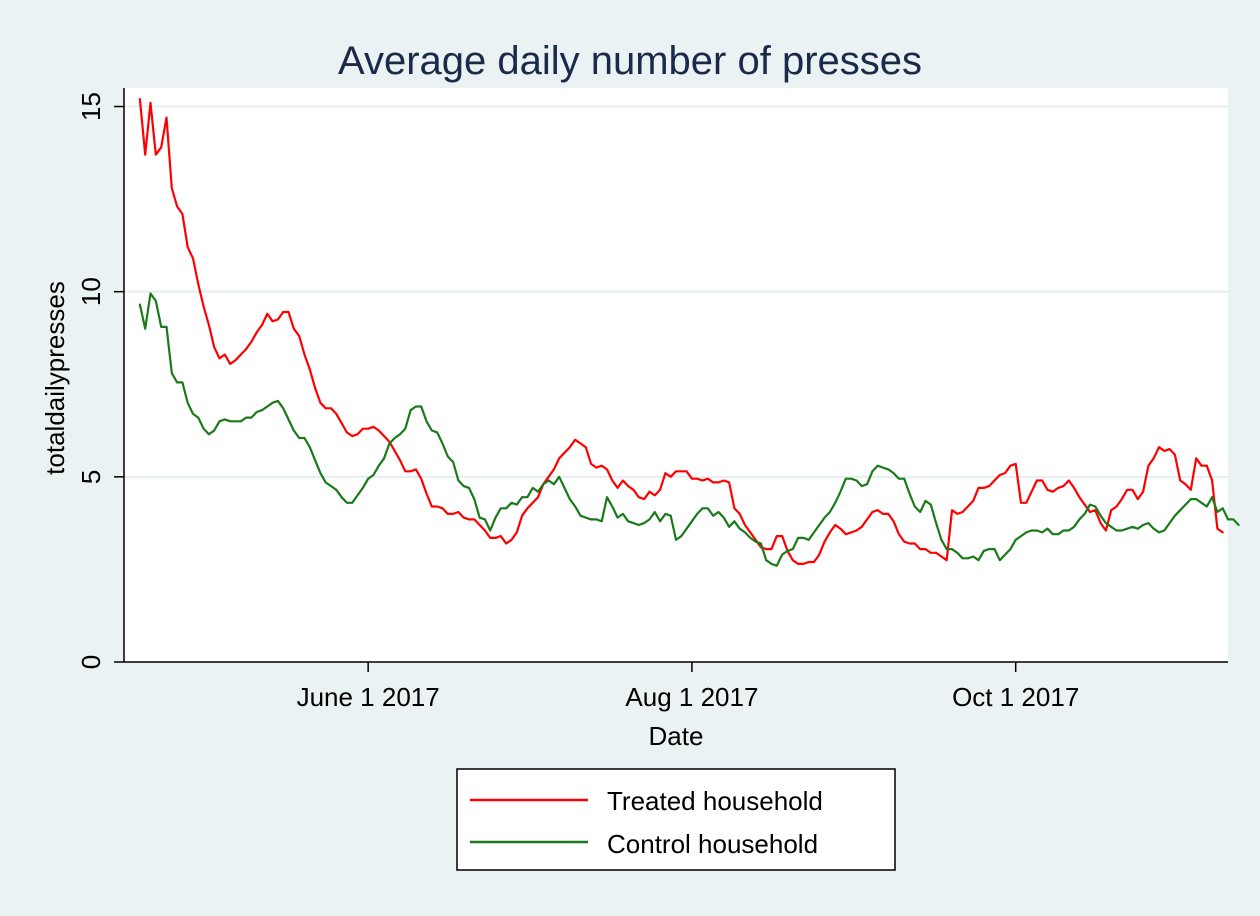  What do you see at coordinates (91, 662) in the screenshot?
I see `y-tick-label: 0` at bounding box center [91, 662].